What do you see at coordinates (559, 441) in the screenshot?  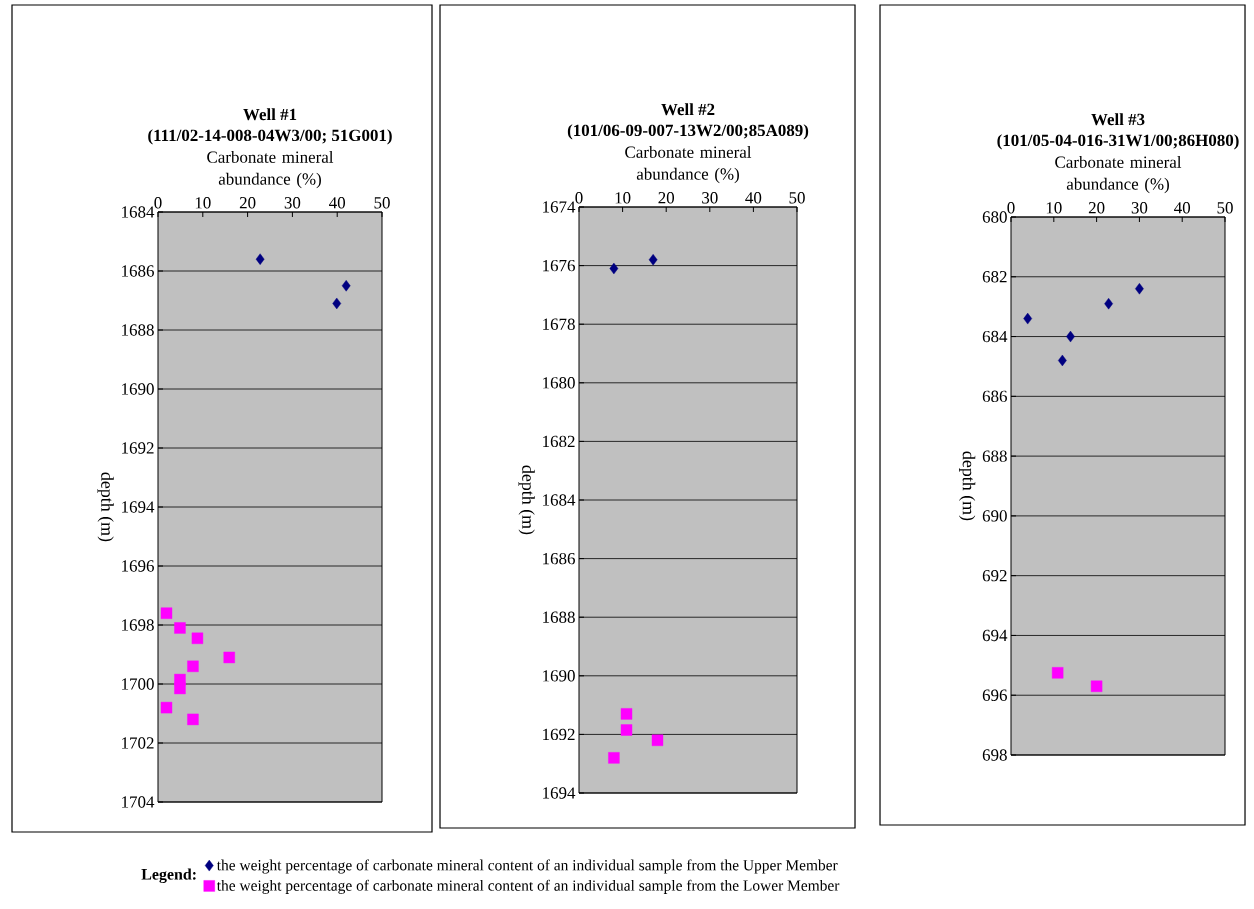 I see `y-tick-label: 1682` at bounding box center [559, 441].